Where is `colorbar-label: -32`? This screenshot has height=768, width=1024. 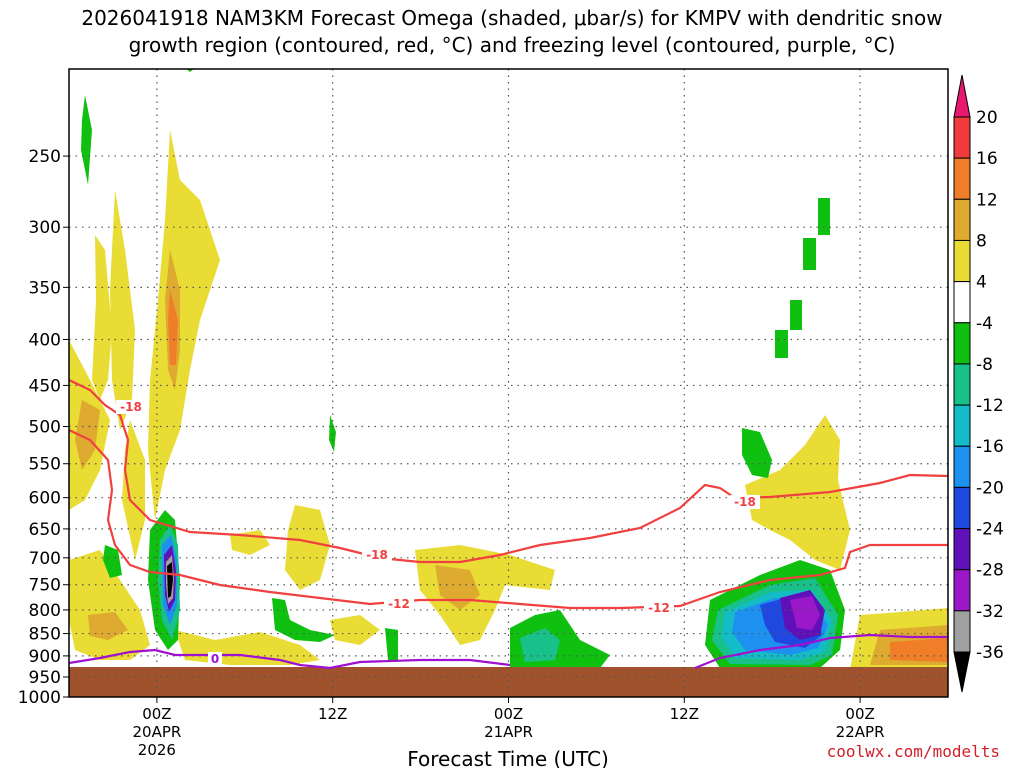 colorbar-label: -32 is located at coordinates (990, 612).